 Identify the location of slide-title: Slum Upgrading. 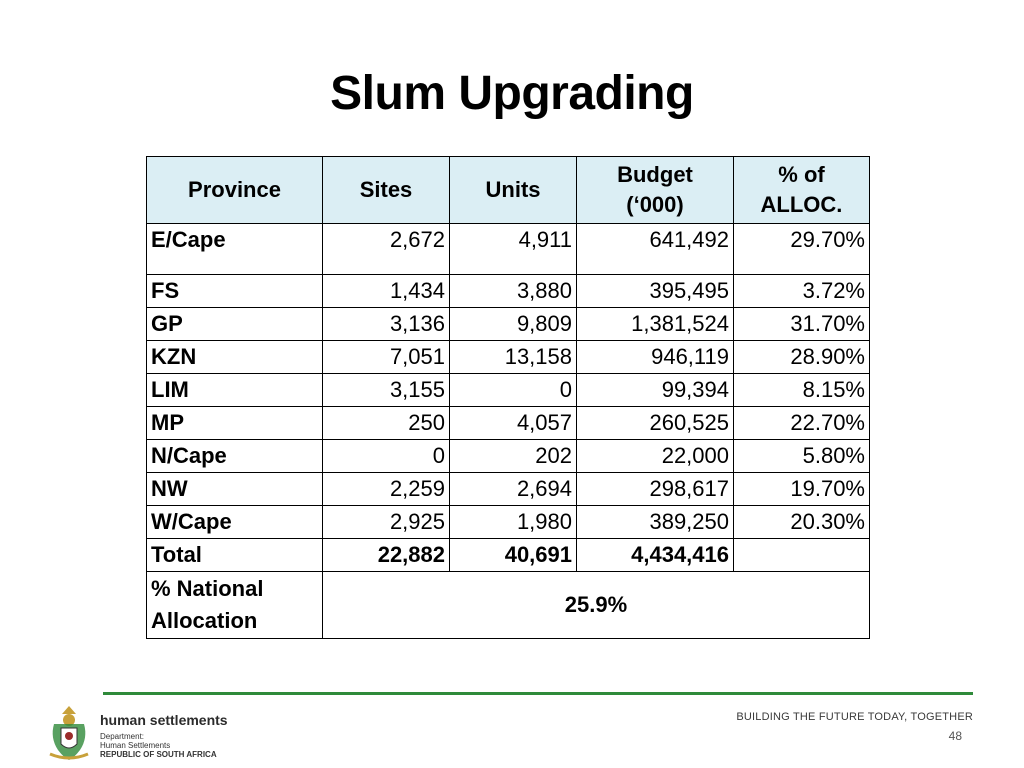
(512, 93).